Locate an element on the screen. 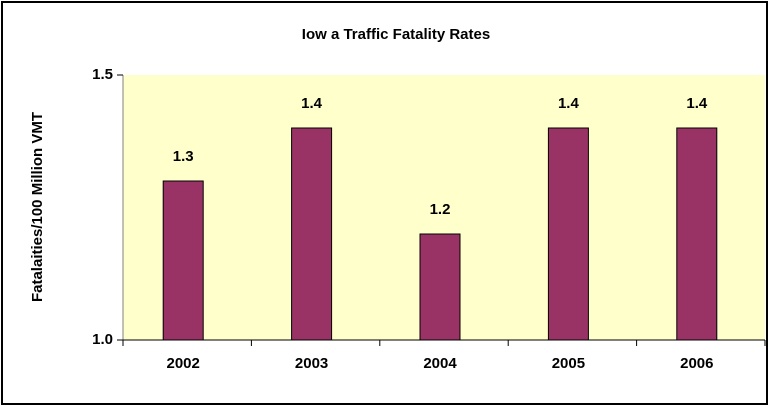  y-tick-label: 1.5 is located at coordinates (102, 74).